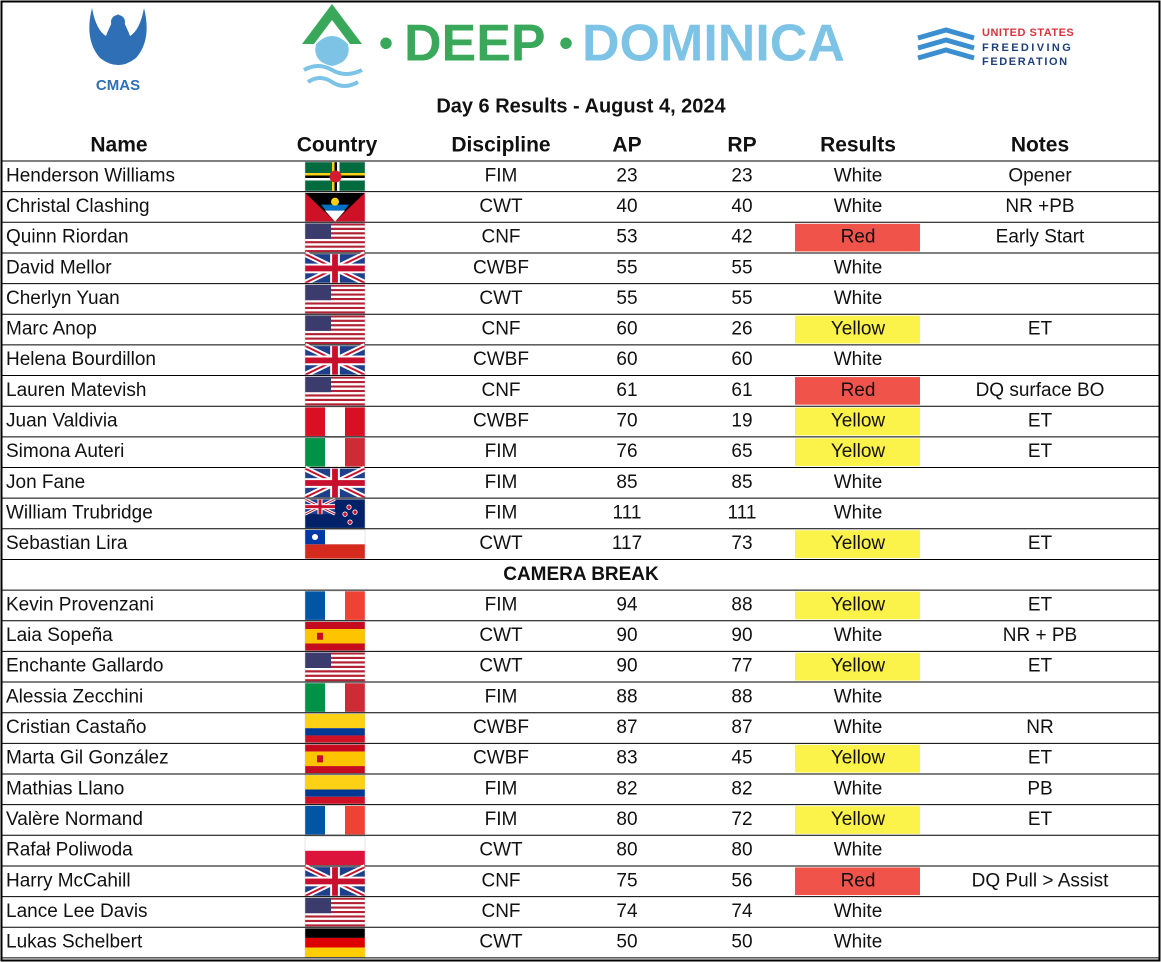  Describe the element at coordinates (51, 329) in the screenshot. I see `athlete-name: Marc Anop` at that location.